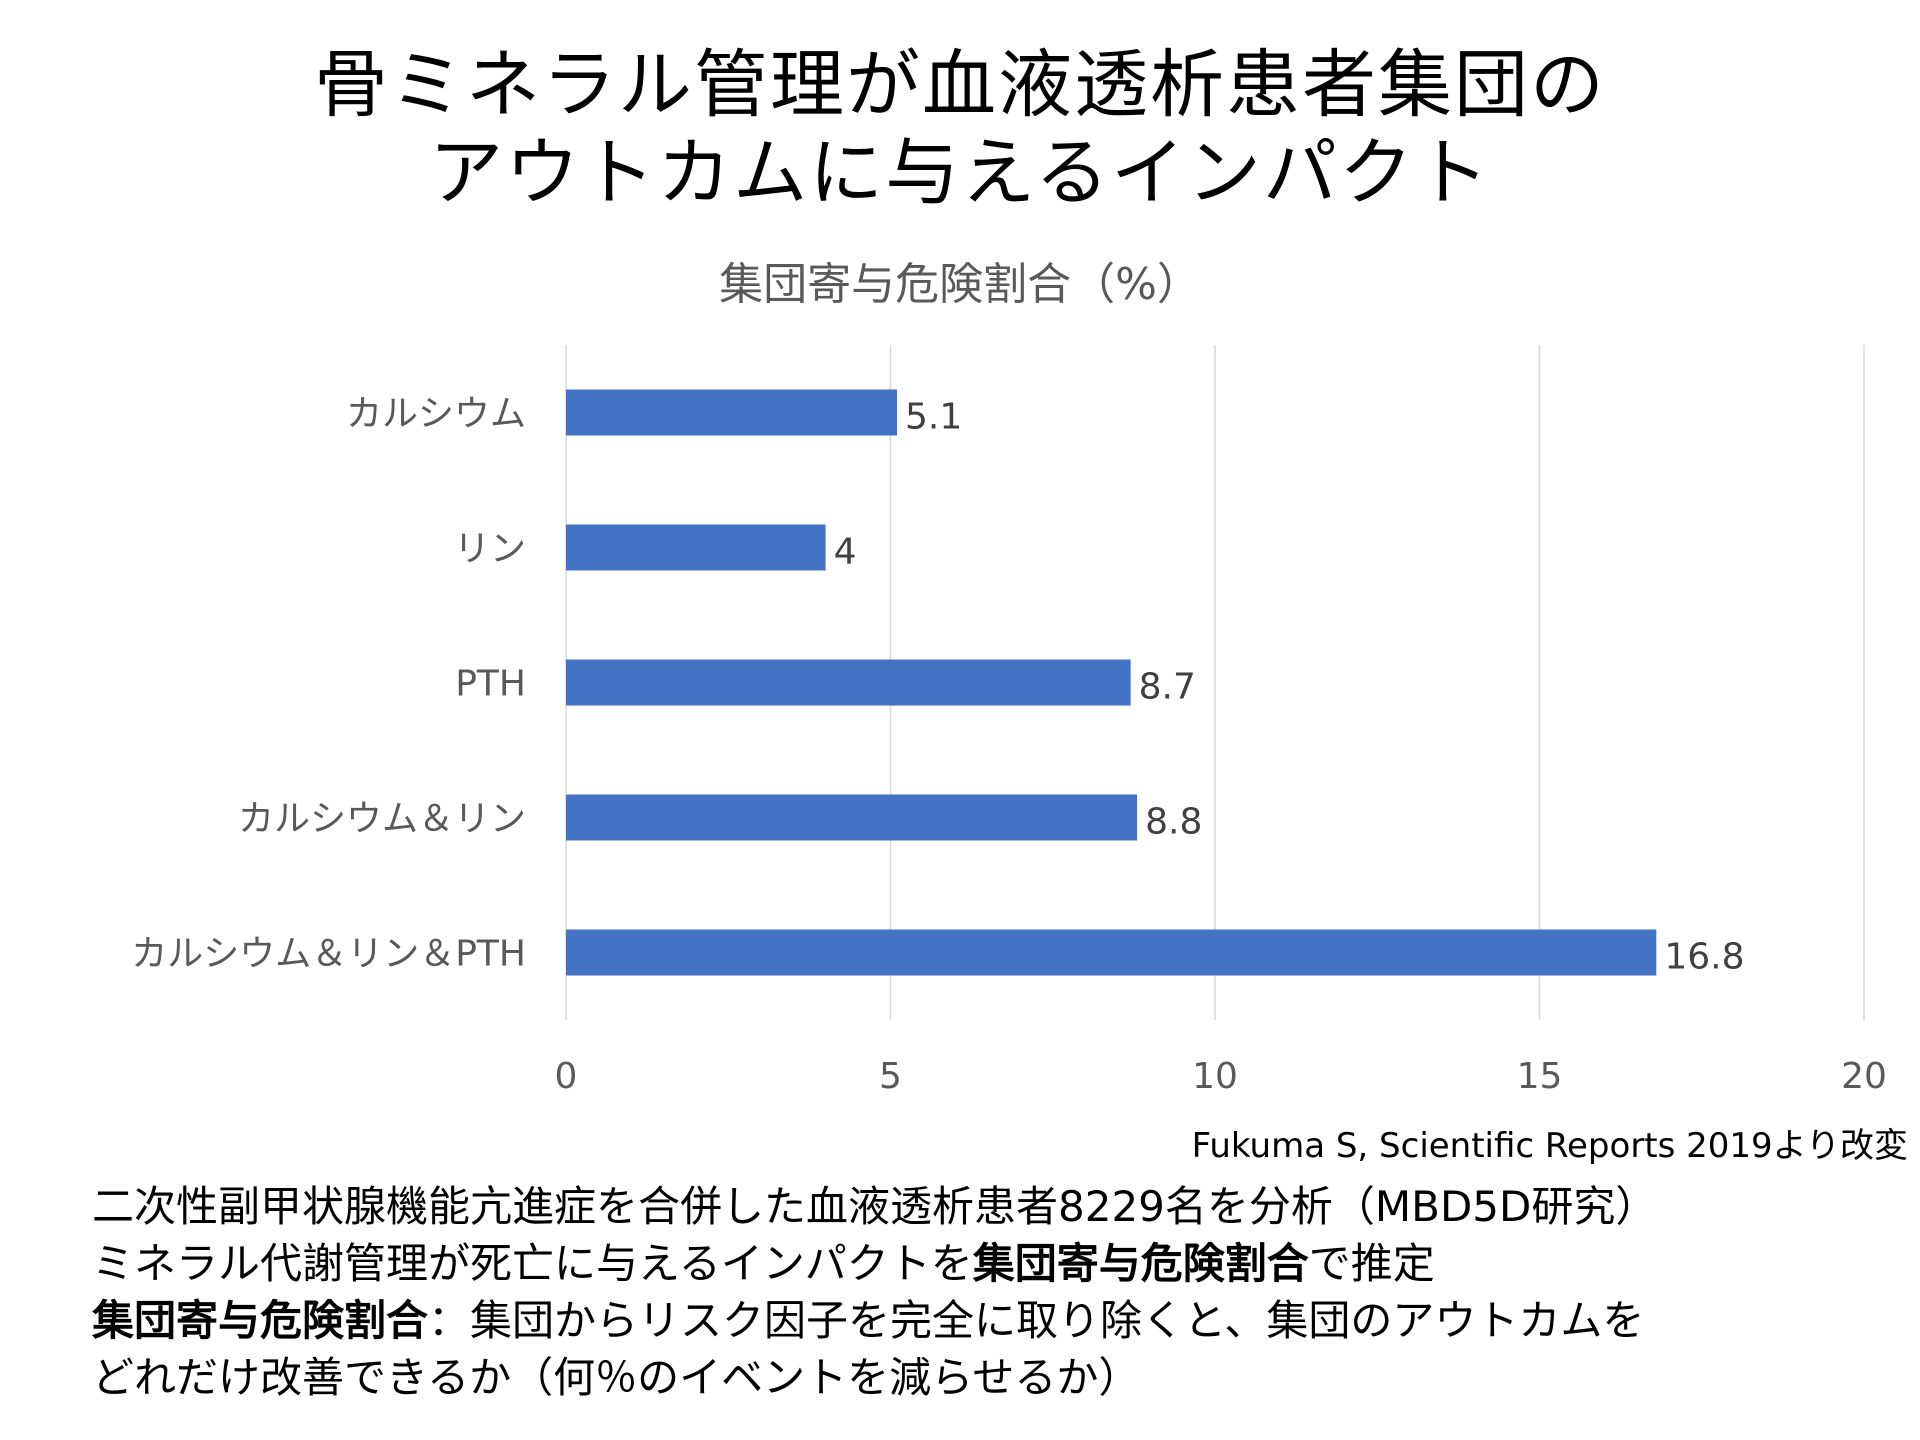 This screenshot has height=1440, width=1920. I want to click on note-line-2-pre: ミネラル代謝管理が死亡に与えるインパクトを, so click(532, 1263).